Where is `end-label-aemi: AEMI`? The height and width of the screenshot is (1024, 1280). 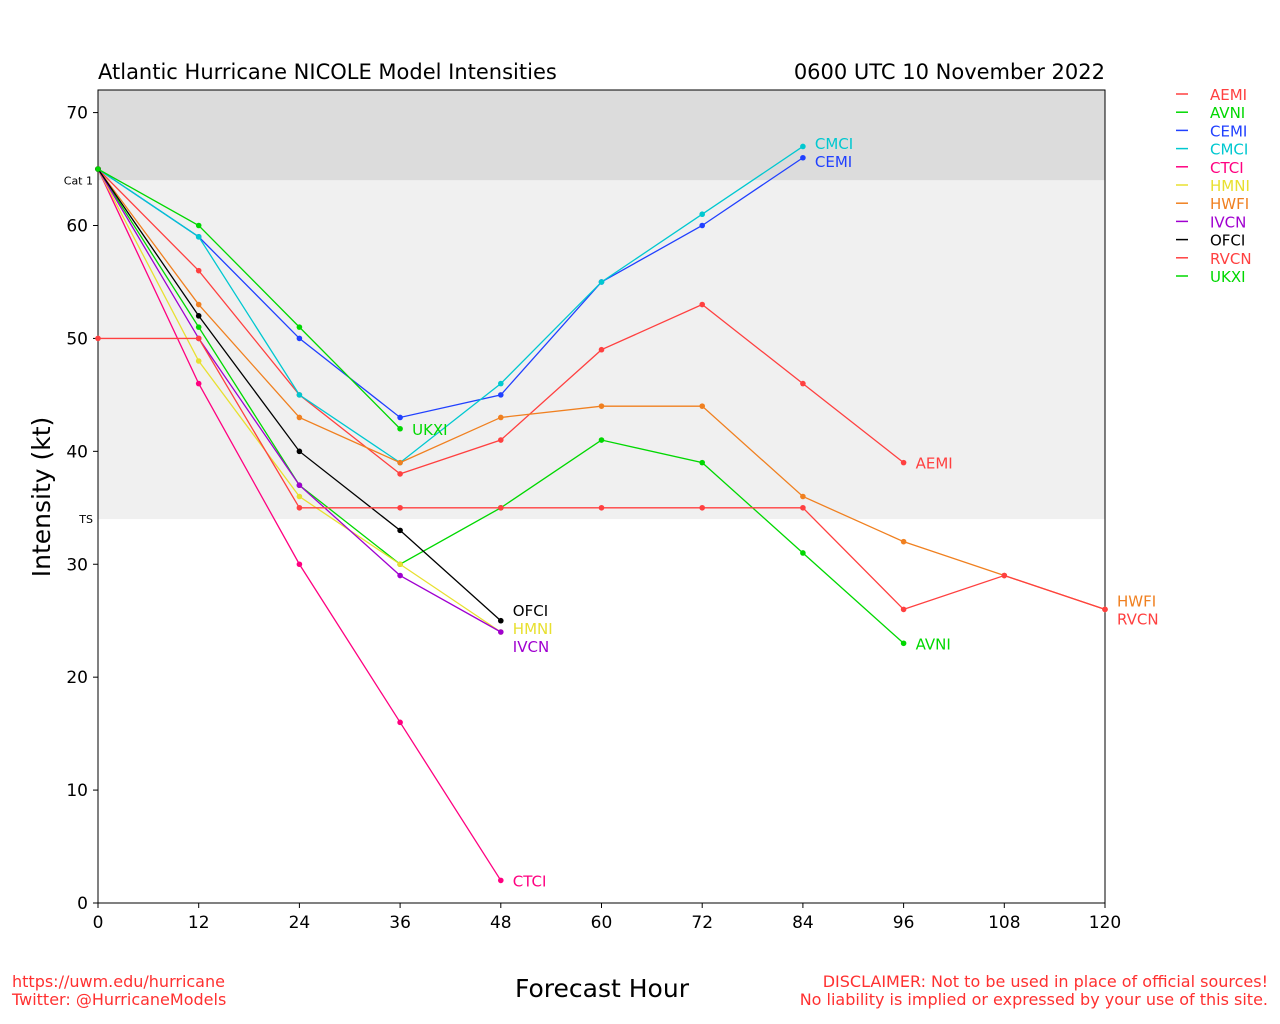
end-label-aemi: AEMI is located at coordinates (934, 464).